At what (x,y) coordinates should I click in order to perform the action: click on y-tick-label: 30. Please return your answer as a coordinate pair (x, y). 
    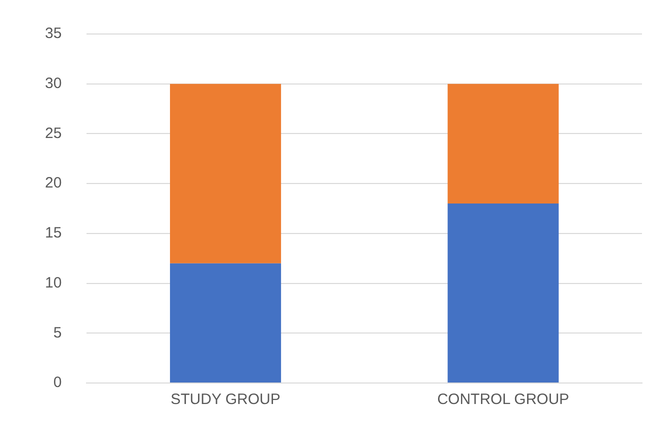
    Looking at the image, I should click on (53, 83).